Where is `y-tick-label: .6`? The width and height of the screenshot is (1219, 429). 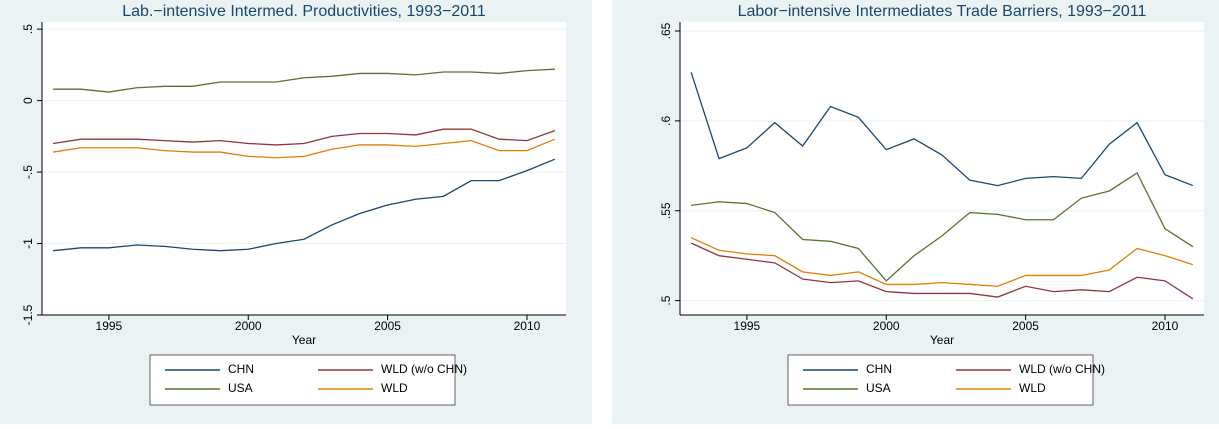
y-tick-label: .6 is located at coordinates (666, 121).